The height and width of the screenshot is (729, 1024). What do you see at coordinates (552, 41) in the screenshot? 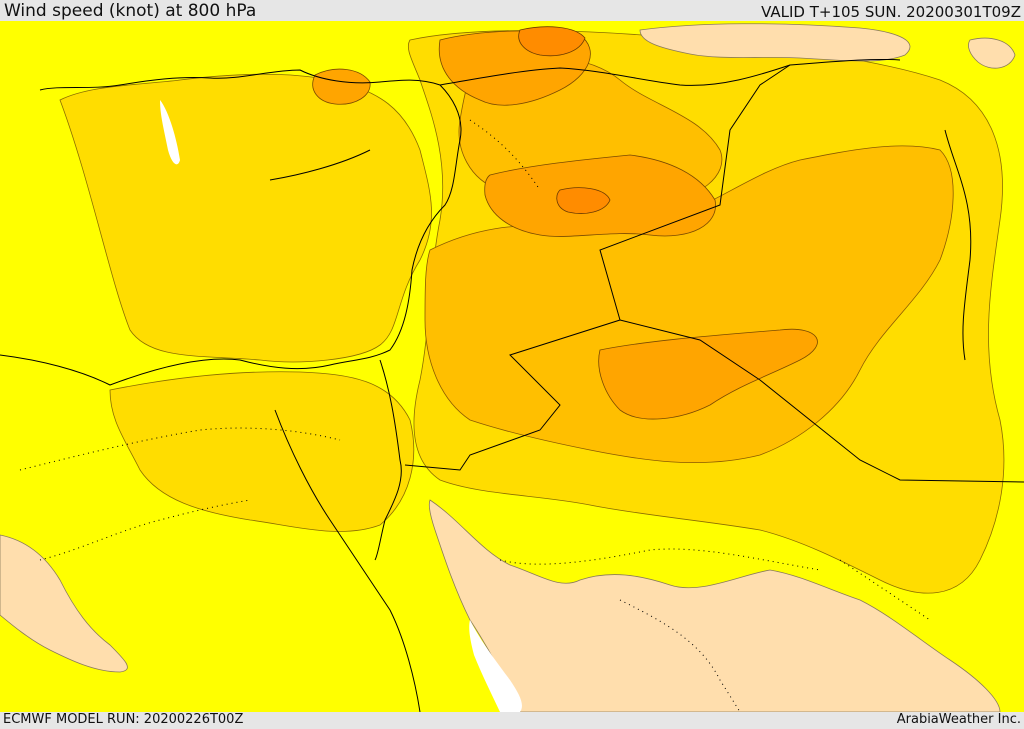
I see `band-highest-turkey` at bounding box center [552, 41].